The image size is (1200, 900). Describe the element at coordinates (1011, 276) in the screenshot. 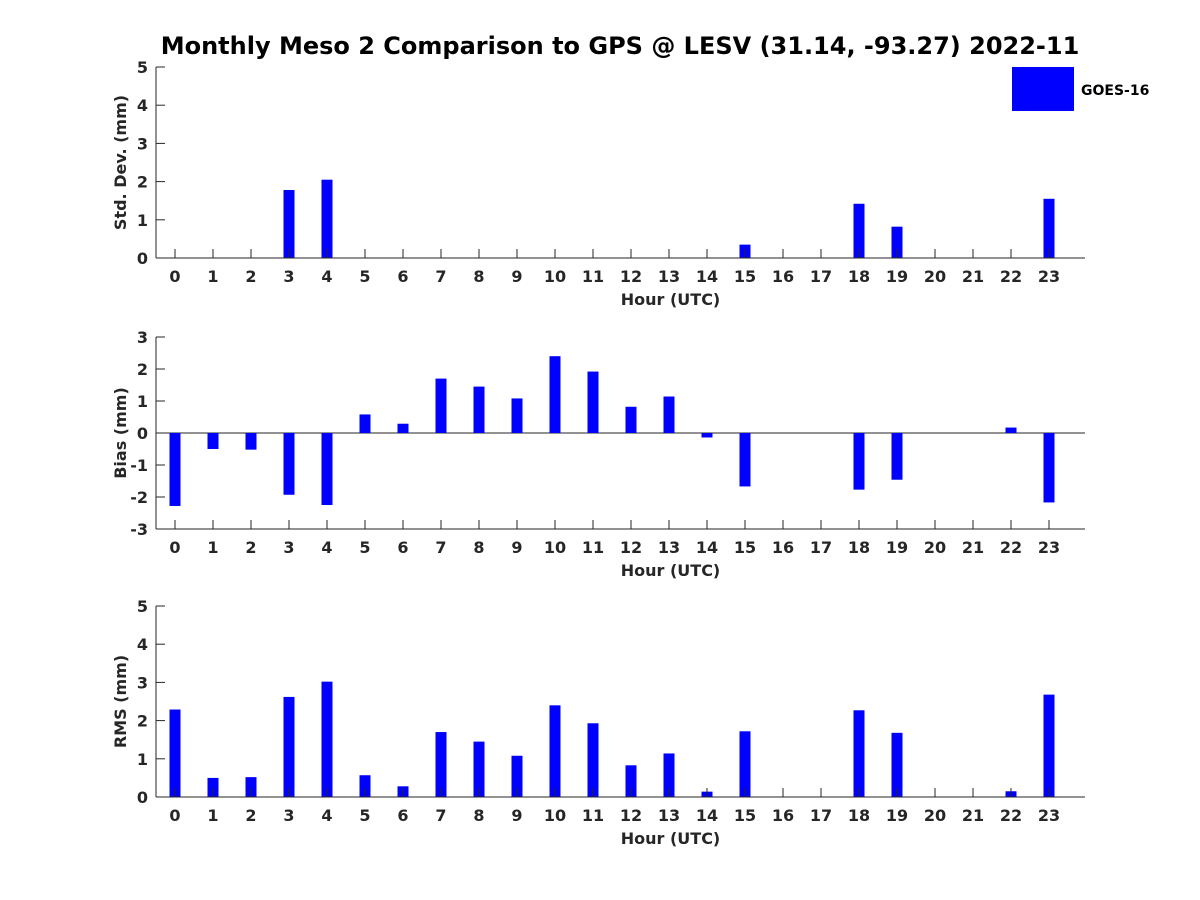

I see `x-tick-label: 22` at that location.